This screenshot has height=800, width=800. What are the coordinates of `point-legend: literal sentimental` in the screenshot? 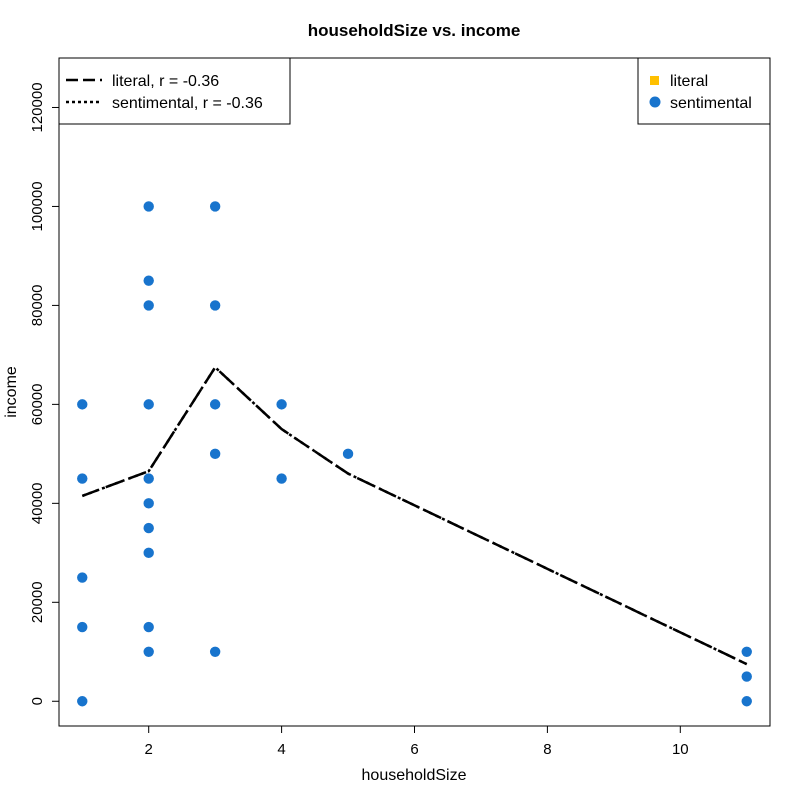 It's located at (704, 91).